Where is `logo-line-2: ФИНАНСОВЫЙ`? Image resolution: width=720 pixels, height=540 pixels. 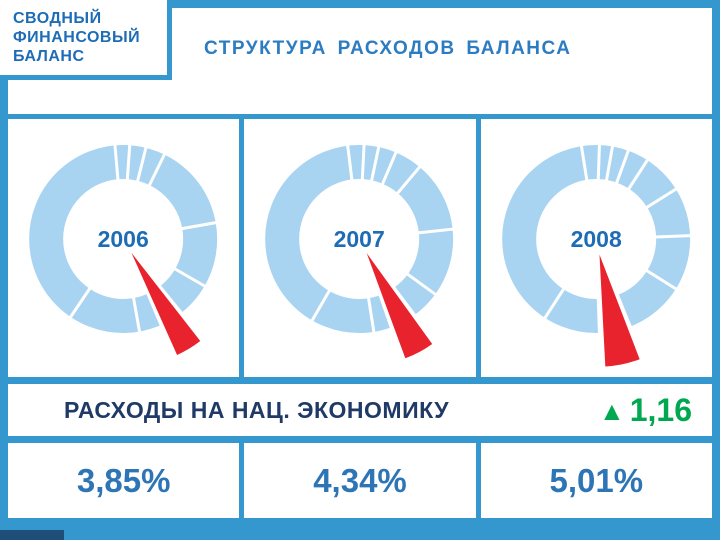
logo-line-2: ФИНАНСОВЫЙ is located at coordinates (77, 37).